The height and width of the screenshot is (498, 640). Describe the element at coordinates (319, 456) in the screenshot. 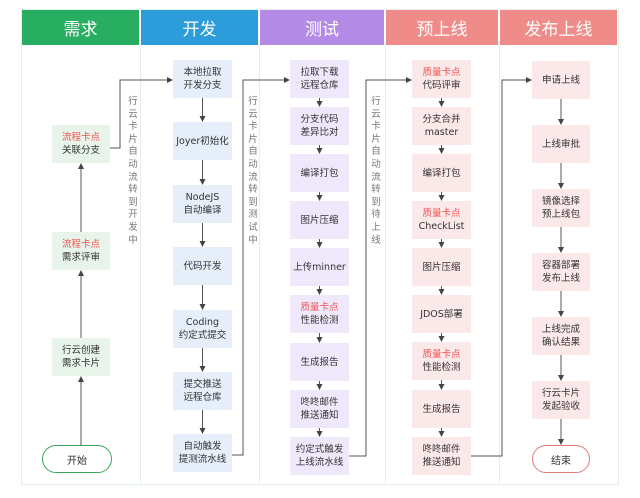

I see `process-box: 约定式触发上线流水线` at that location.